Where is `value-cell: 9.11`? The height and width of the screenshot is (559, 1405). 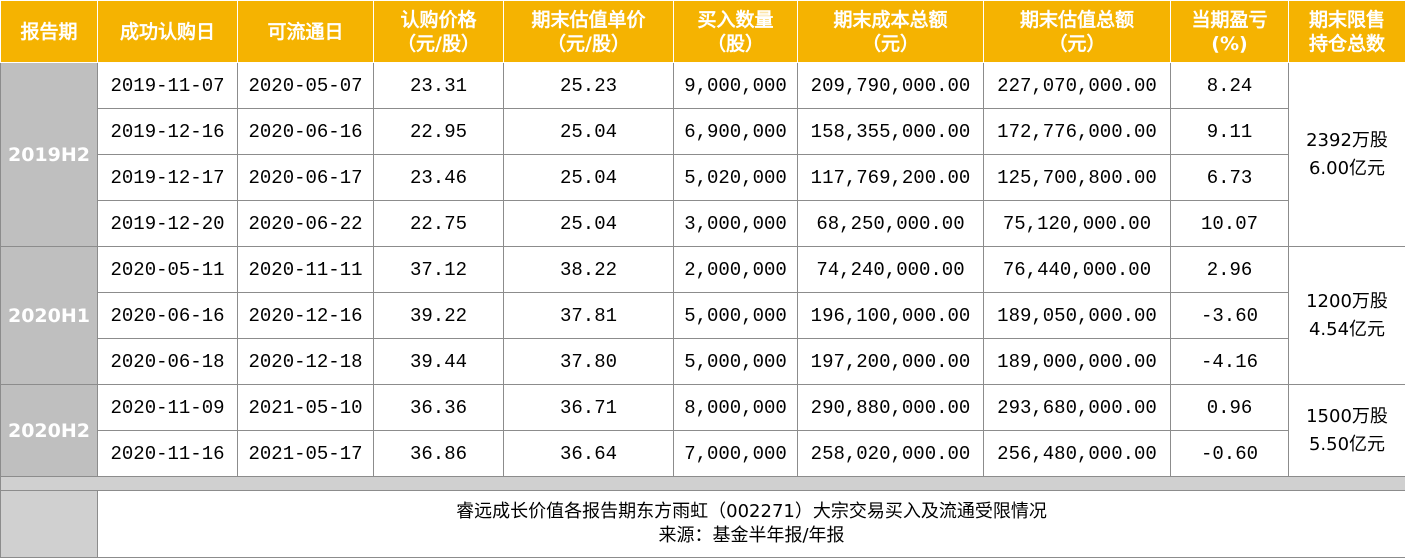 value-cell: 9.11 is located at coordinates (1229, 131).